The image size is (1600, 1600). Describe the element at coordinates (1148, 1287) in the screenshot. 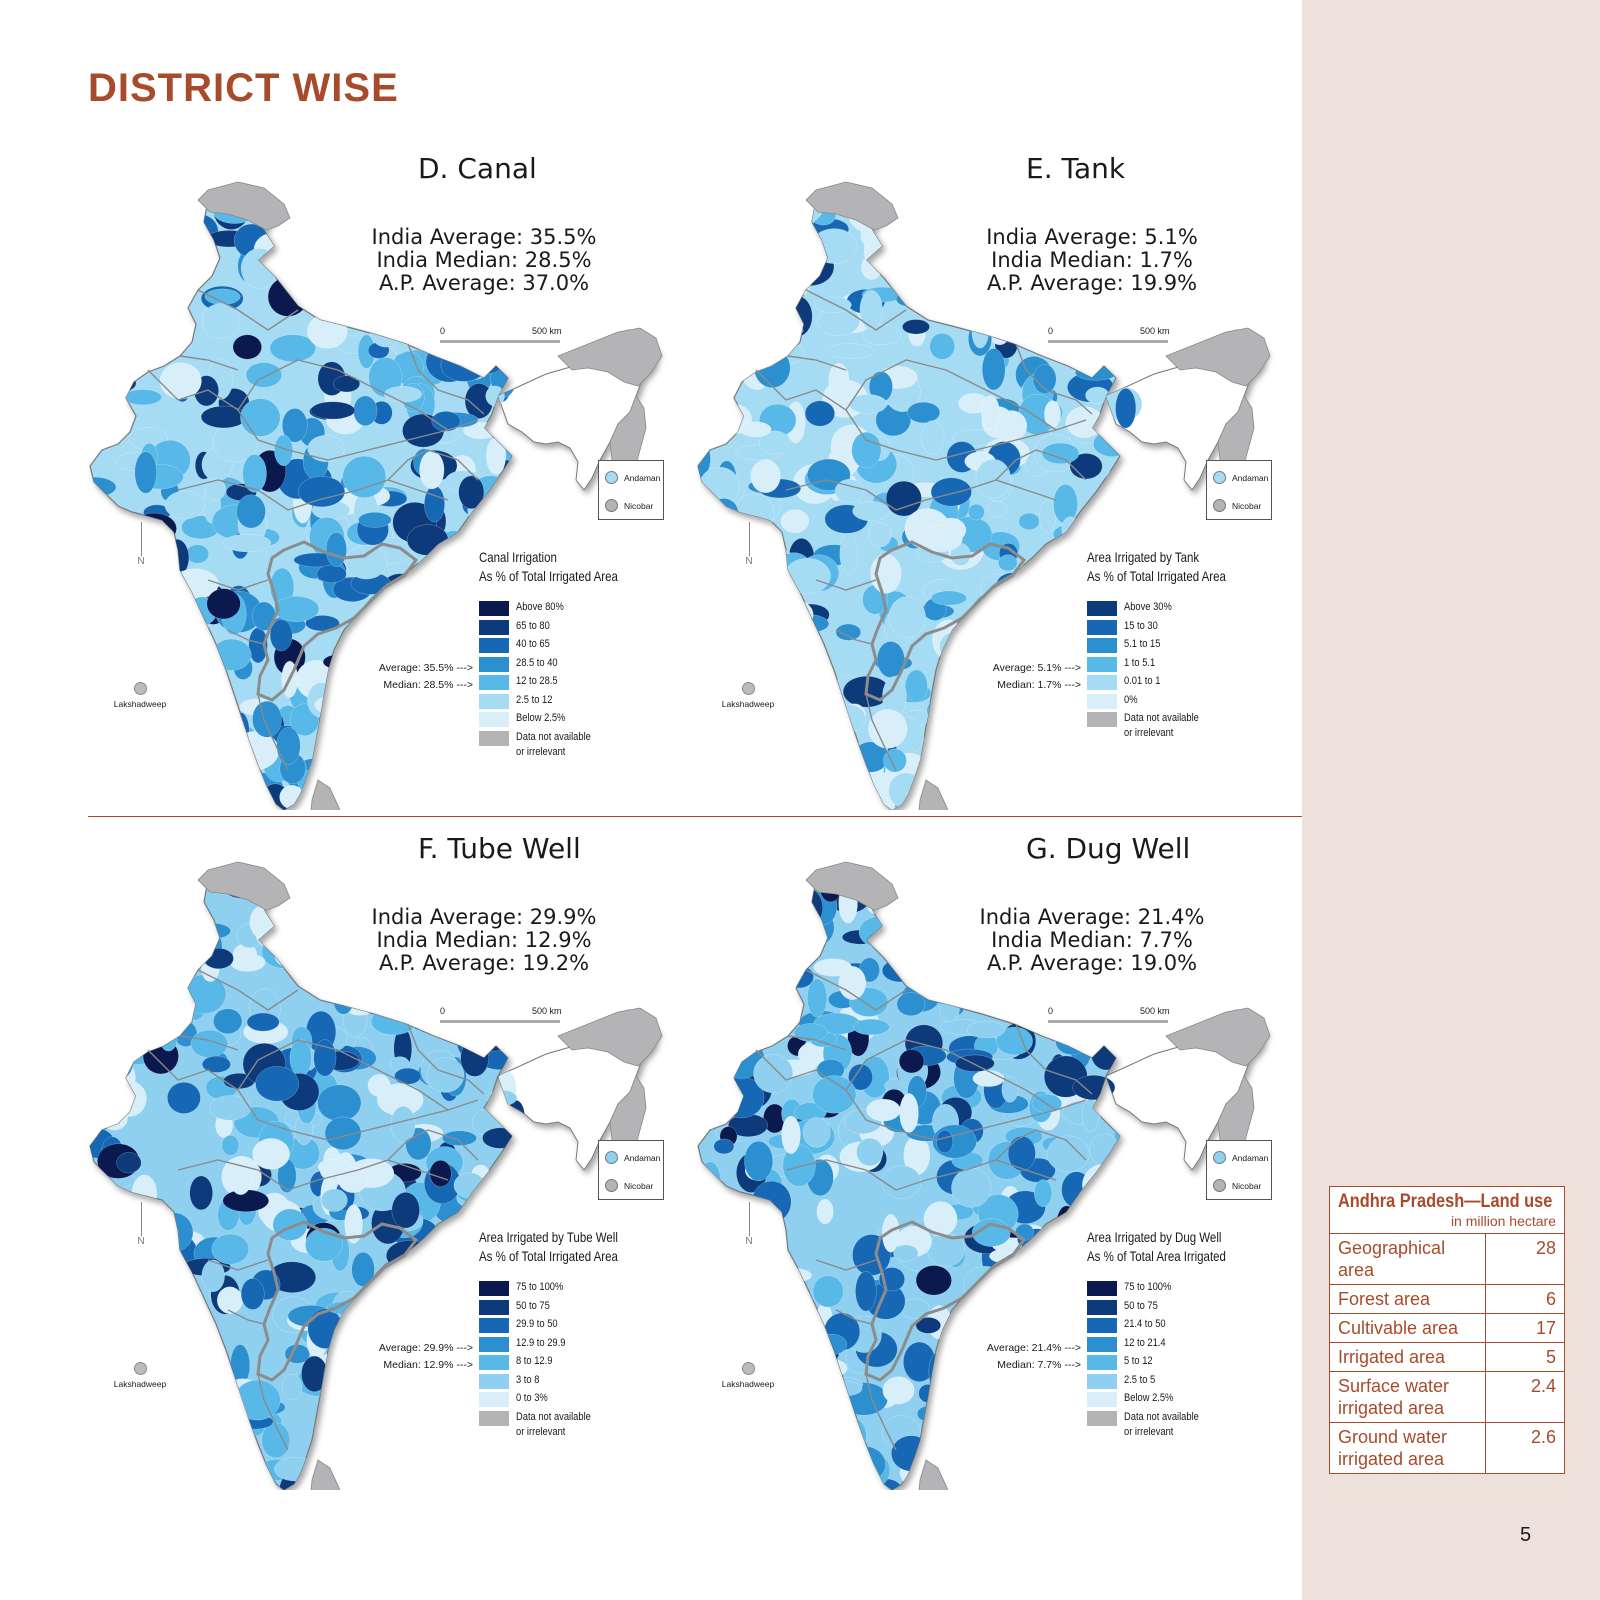

I see `legend-label: 75 to 100%` at that location.